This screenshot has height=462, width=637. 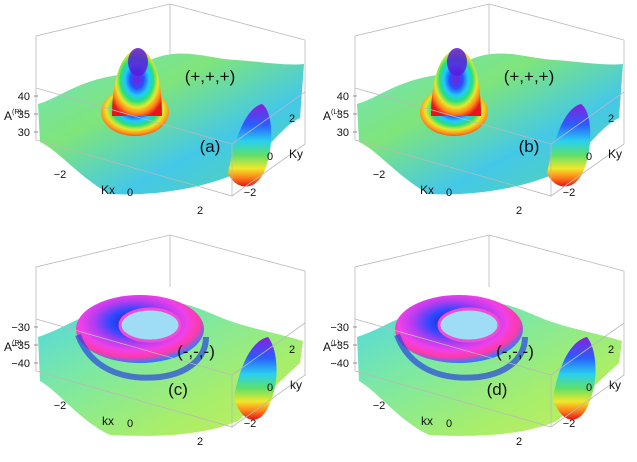 I want to click on panel-label: (a), so click(x=210, y=146).